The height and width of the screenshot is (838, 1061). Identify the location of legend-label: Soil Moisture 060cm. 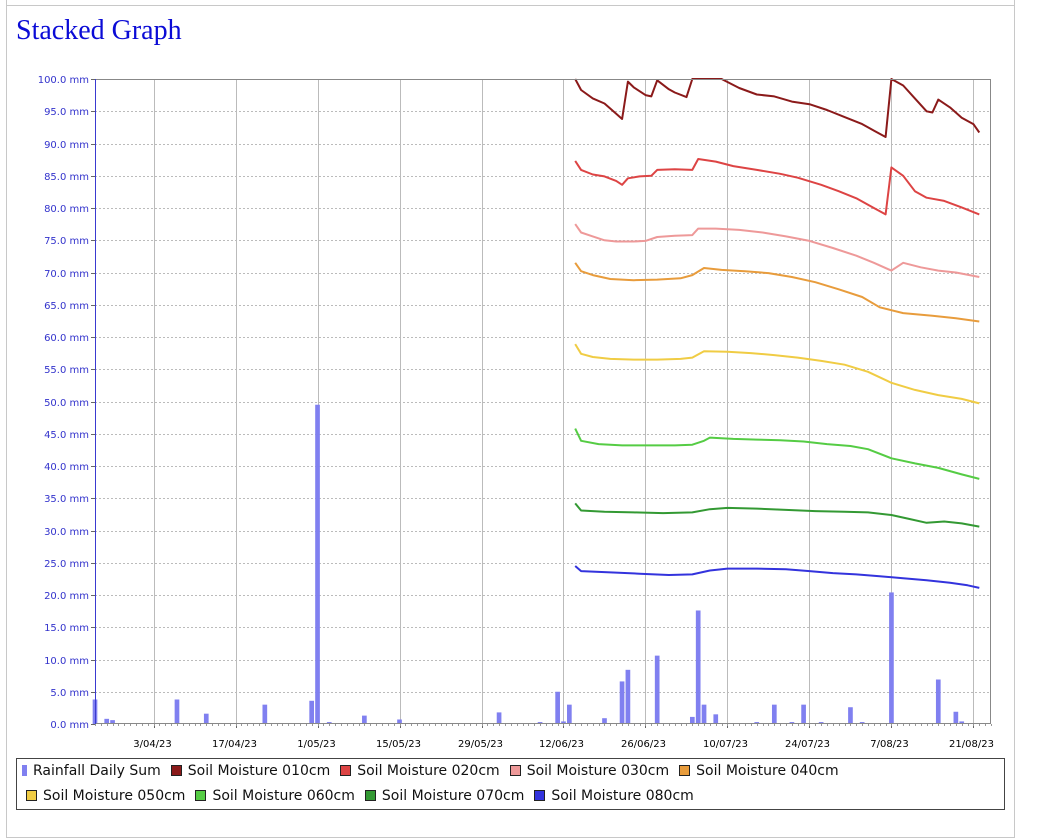
(283, 796).